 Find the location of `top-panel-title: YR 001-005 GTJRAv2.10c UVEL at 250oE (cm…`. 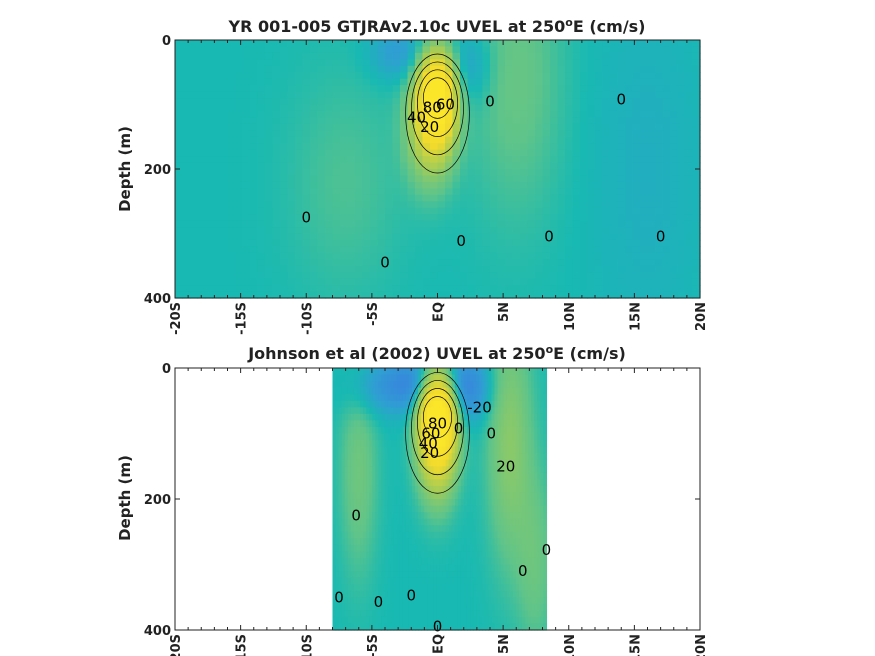

top-panel-title: YR 001-005 GTJRAv2.10c UVEL at 250oE (cm… is located at coordinates (437, 26).